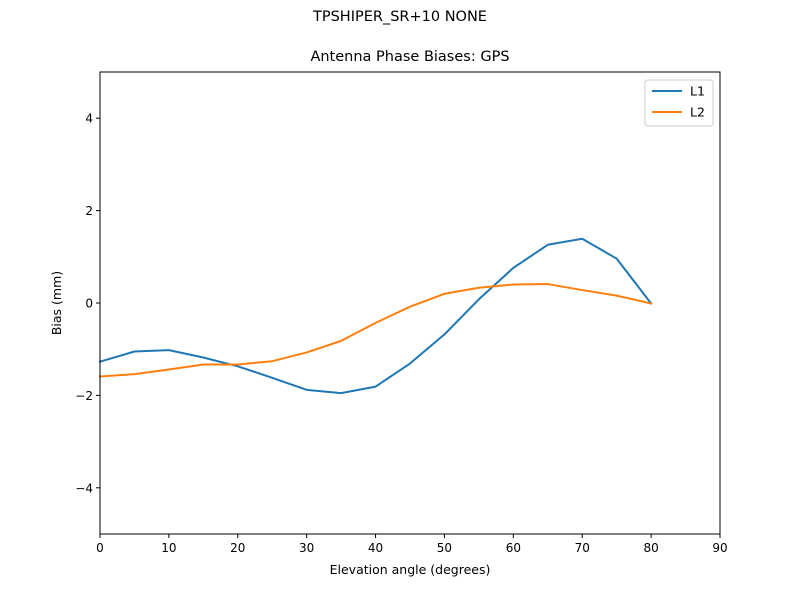  What do you see at coordinates (56, 303) in the screenshot?
I see `y-axis-label: Bias (mm)` at bounding box center [56, 303].